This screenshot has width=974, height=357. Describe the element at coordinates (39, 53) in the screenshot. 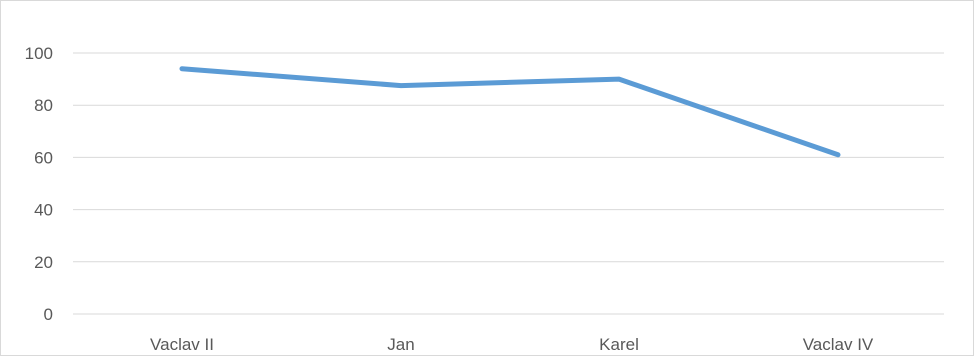

I see `y-tick-label-100: 100` at that location.